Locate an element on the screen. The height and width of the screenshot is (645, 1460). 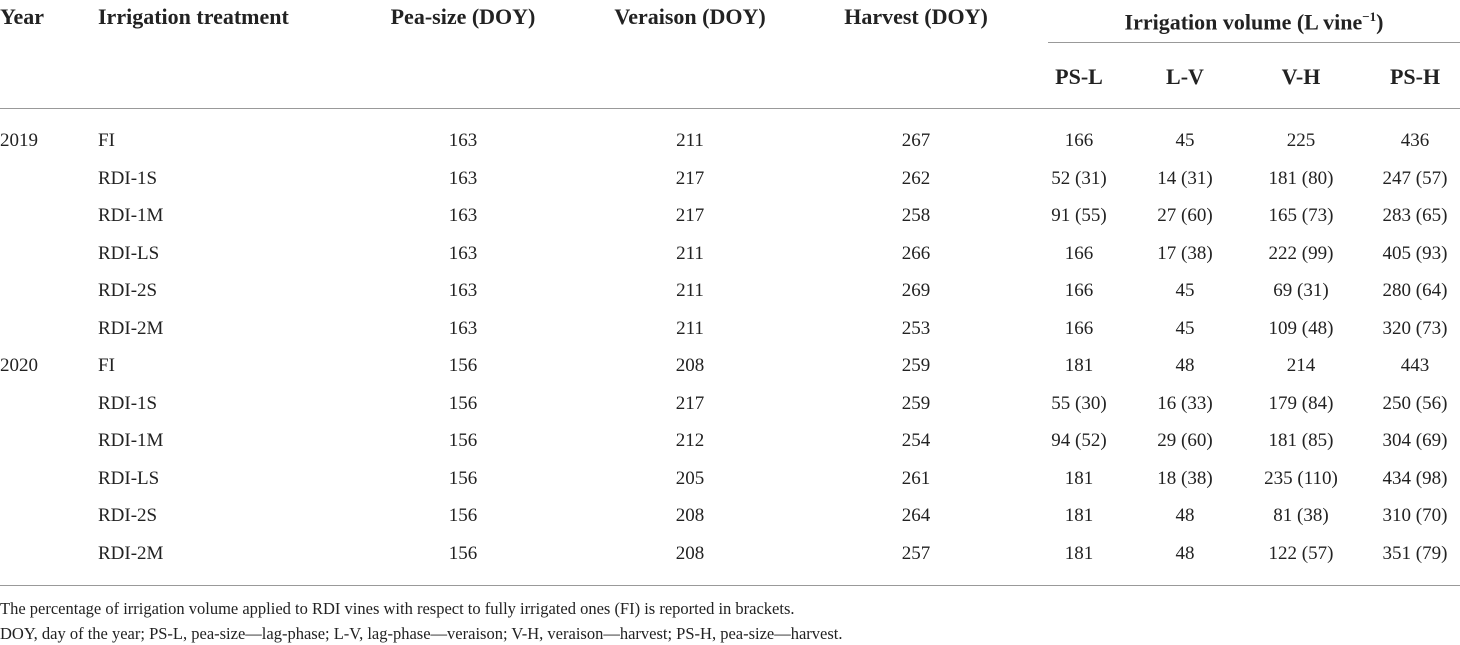
value-cell: 181 (80) is located at coordinates (1301, 178).